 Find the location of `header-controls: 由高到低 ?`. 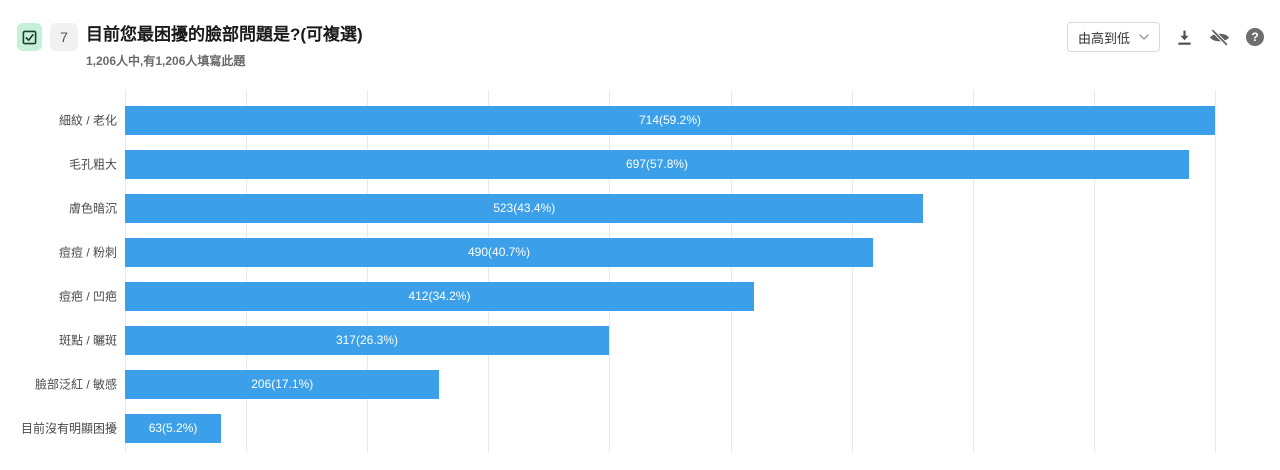

header-controls: 由高到低 ? is located at coordinates (1165, 37).